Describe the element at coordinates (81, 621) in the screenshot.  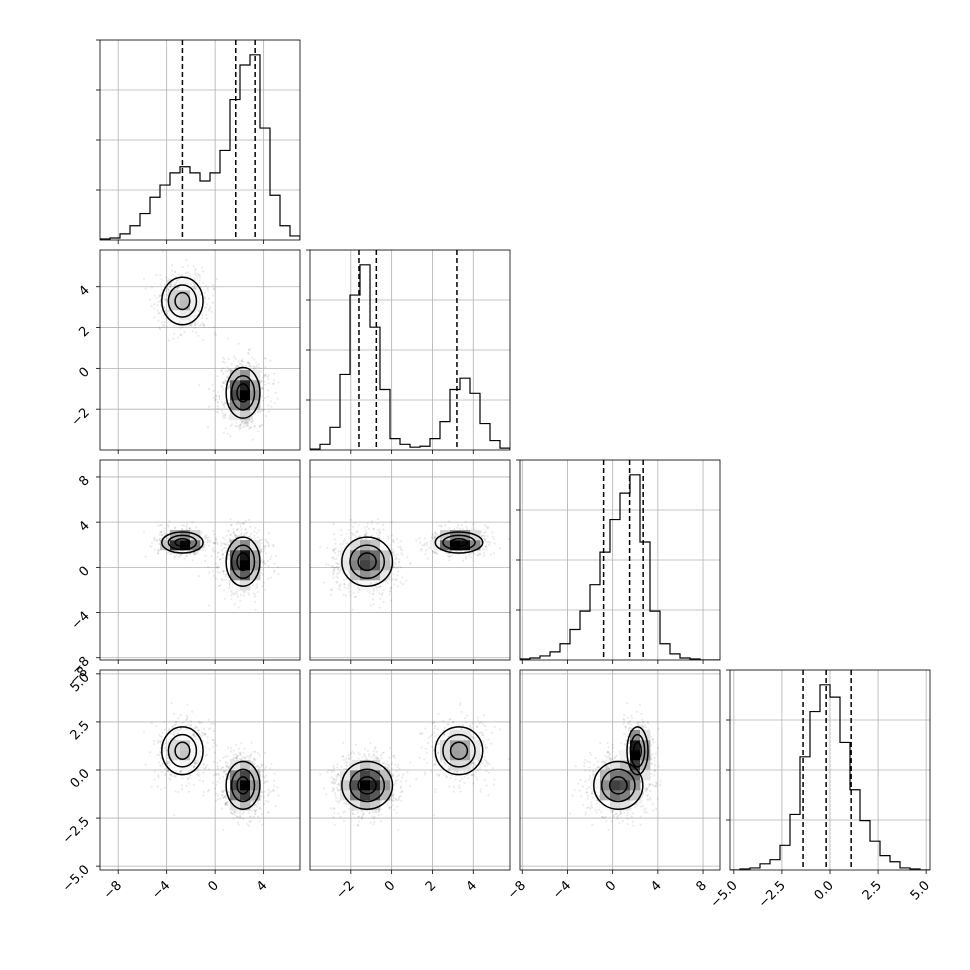
I see `y-tick-label-2-1: −4` at that location.